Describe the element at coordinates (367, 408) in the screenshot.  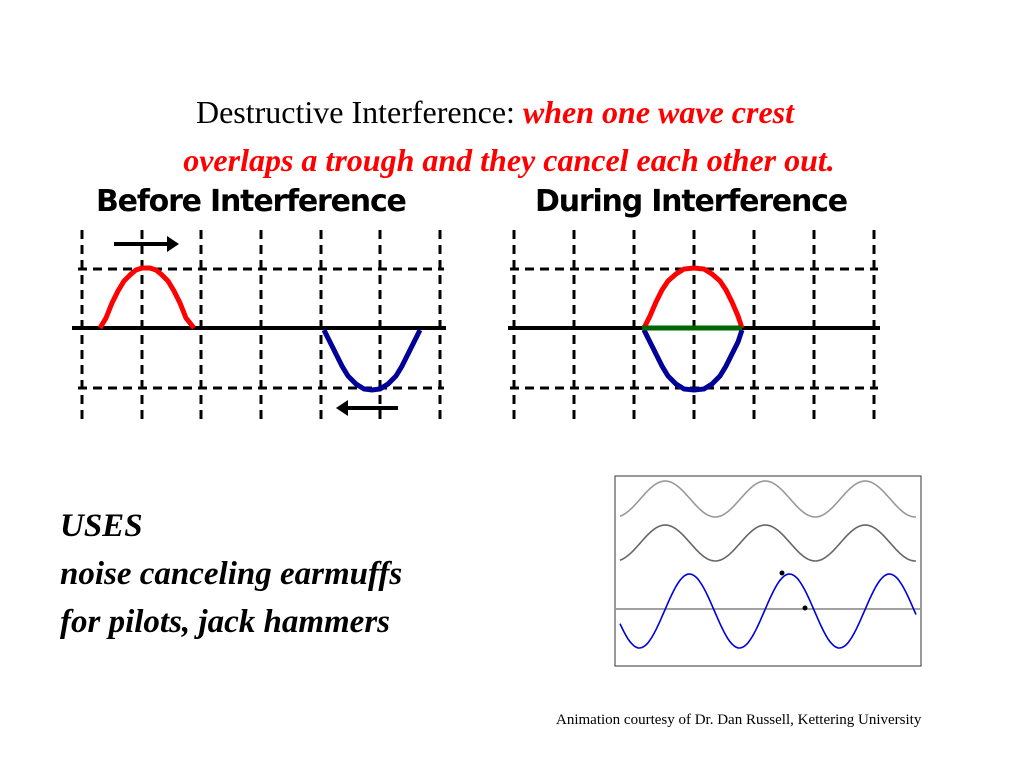
I see `left-arrow-icon` at that location.